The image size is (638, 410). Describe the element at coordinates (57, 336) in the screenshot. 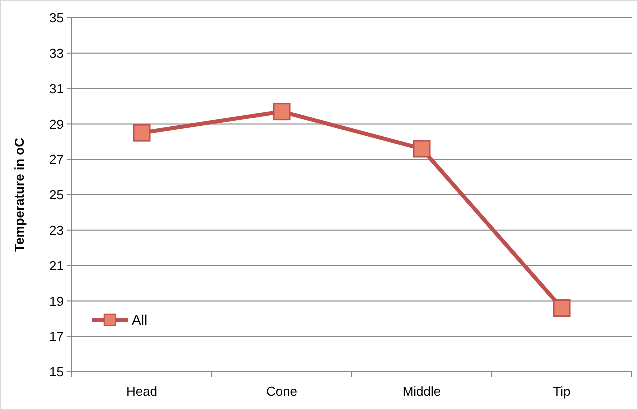

I see `y-tick-label: 17` at that location.